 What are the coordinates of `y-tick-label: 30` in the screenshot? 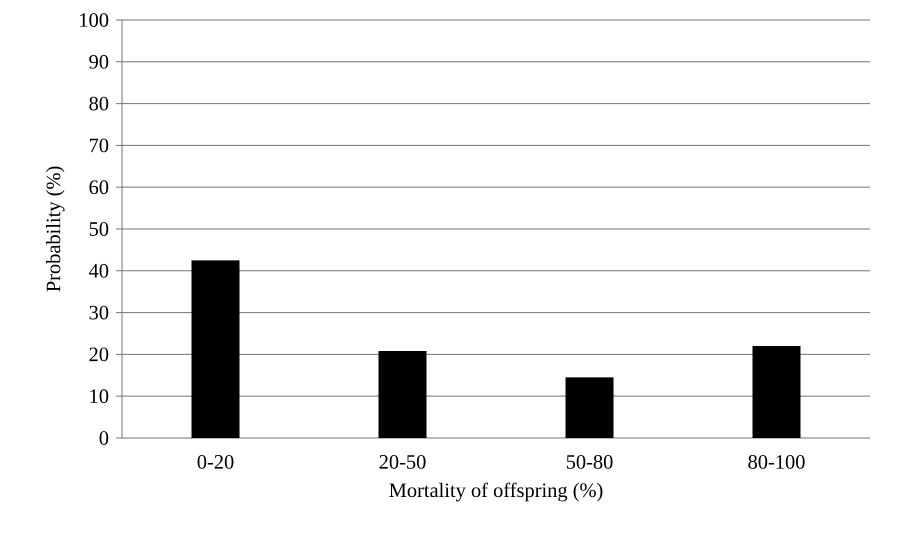 It's located at (99, 313).